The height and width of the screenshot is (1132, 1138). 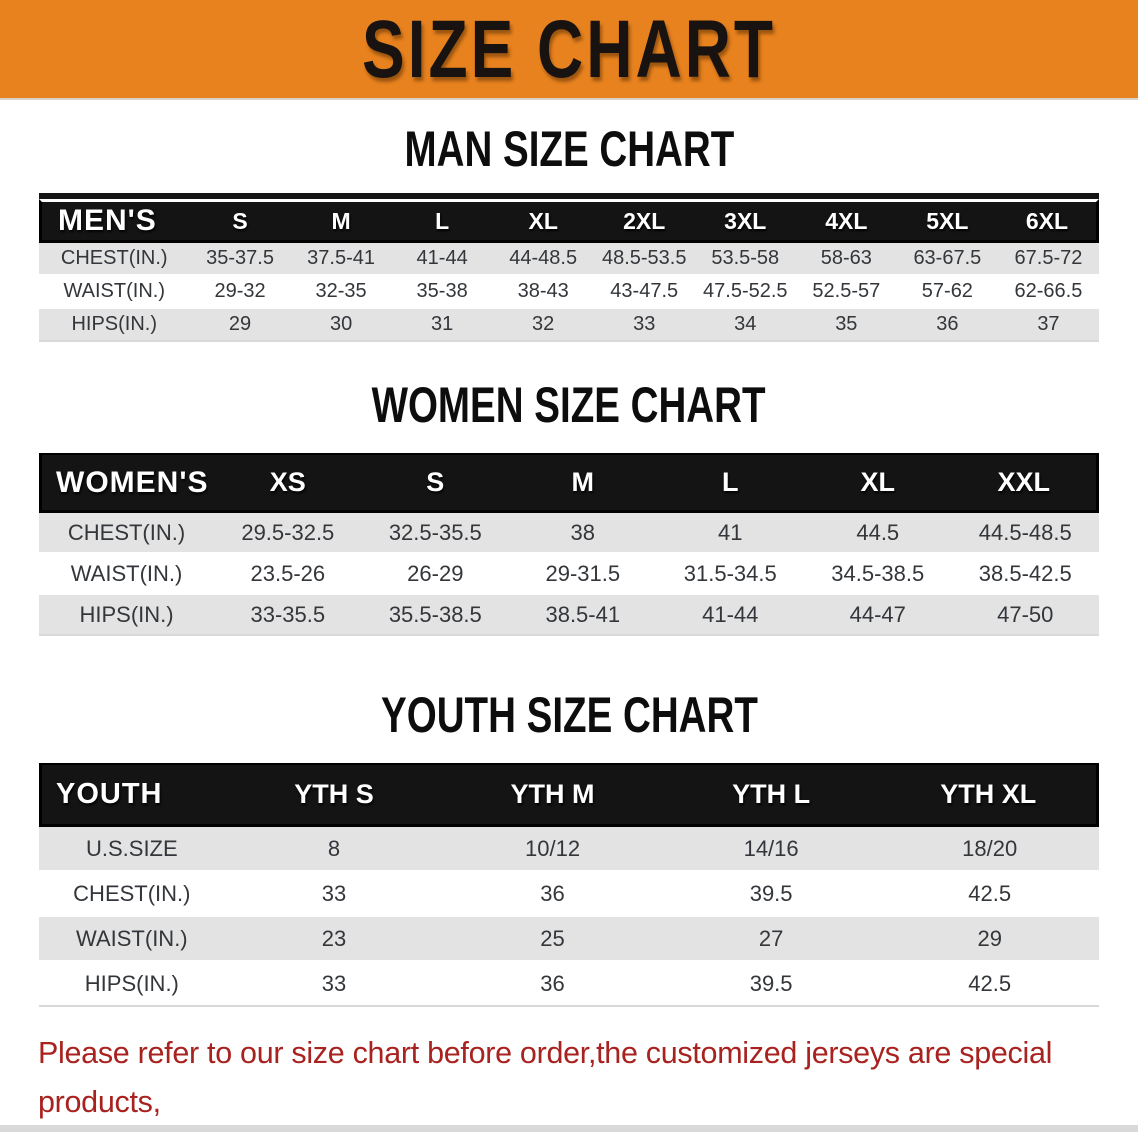 What do you see at coordinates (1048, 292) in the screenshot?
I see `size-value-cell: 62-66.5` at bounding box center [1048, 292].